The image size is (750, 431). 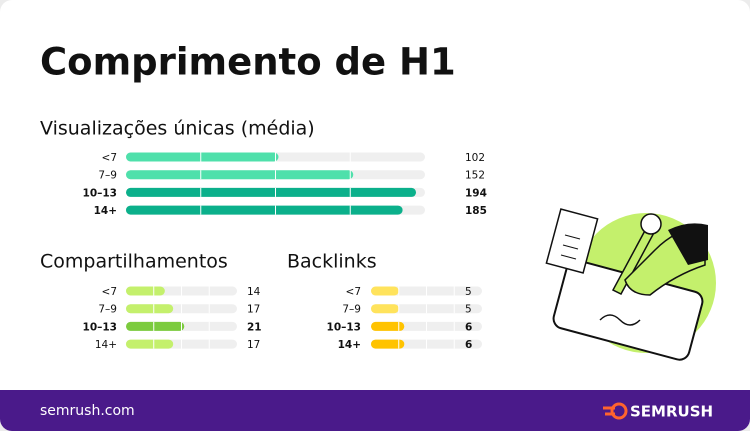 What do you see at coordinates (254, 292) in the screenshot?
I see `value-label: 14` at bounding box center [254, 292].